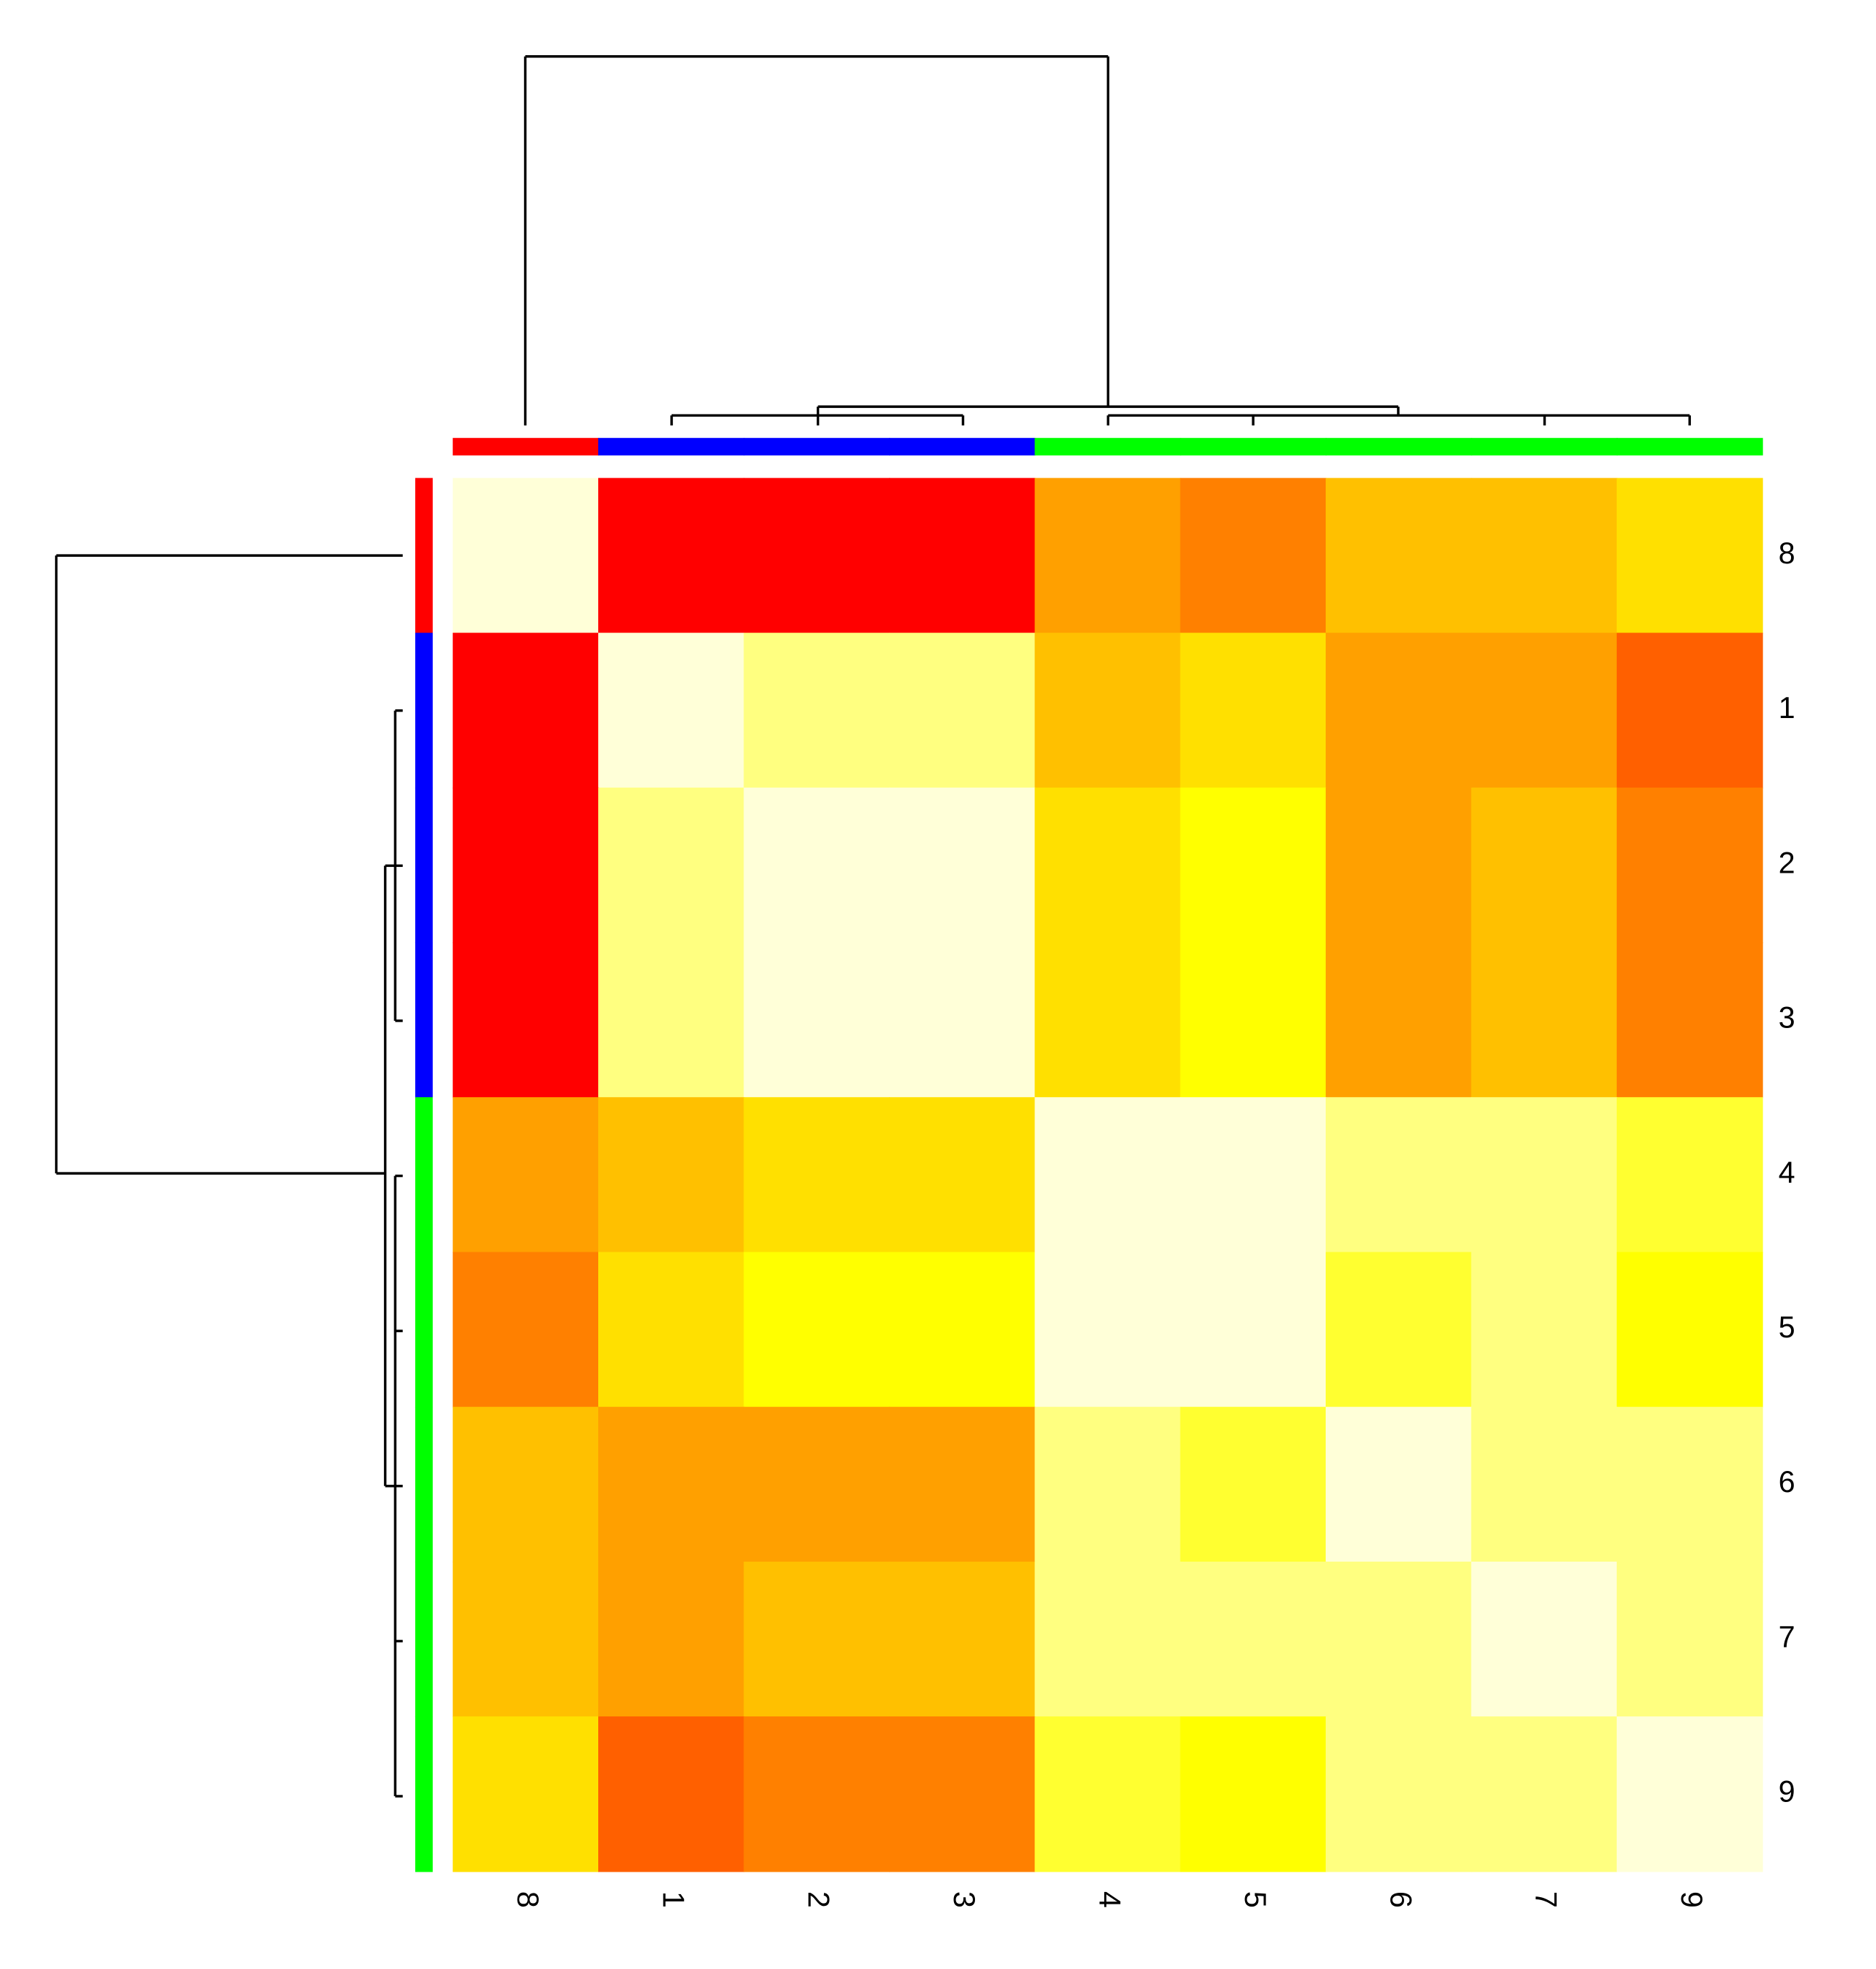  I want to click on row-label: 8, so click(1787, 553).